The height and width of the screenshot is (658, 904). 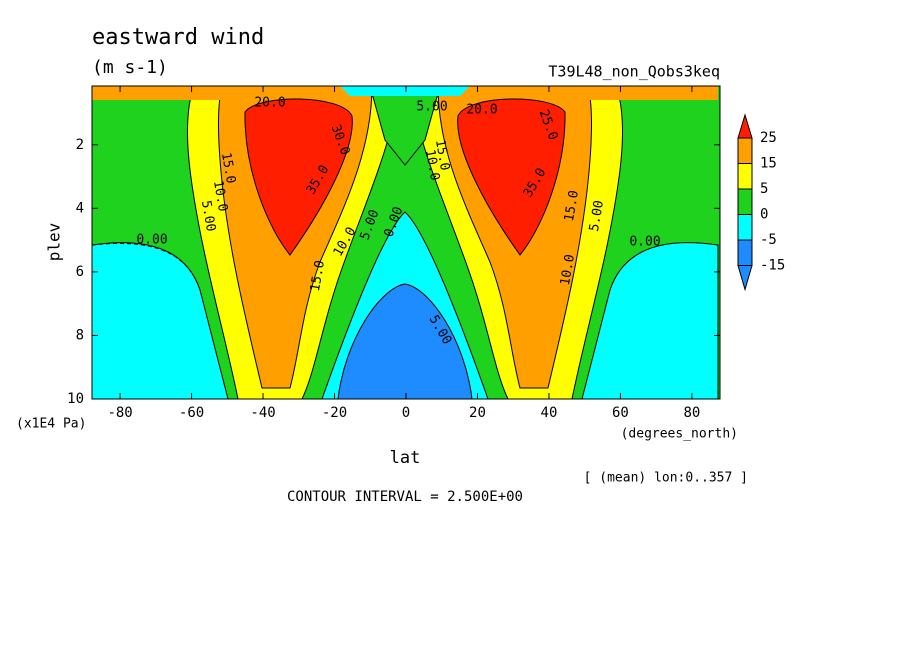 What do you see at coordinates (80, 272) in the screenshot?
I see `y-tick-label: 6` at bounding box center [80, 272].